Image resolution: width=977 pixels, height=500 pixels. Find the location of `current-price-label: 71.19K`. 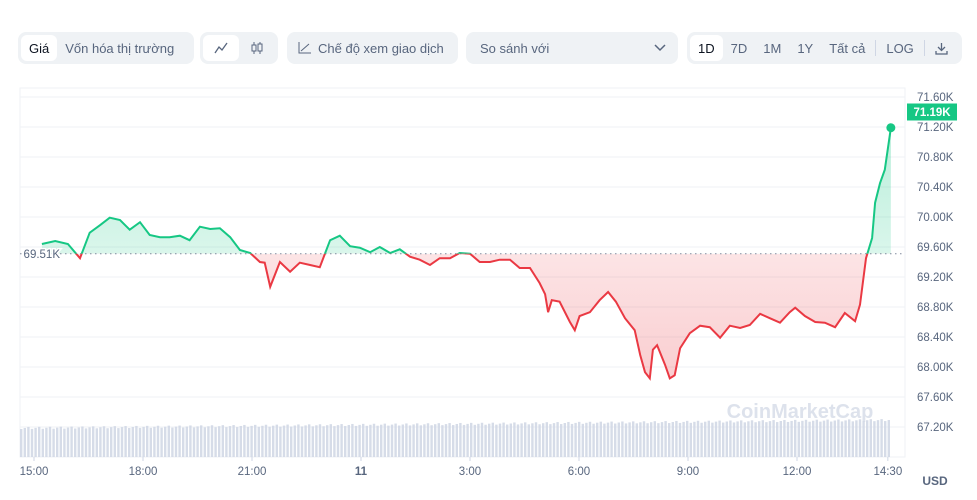

current-price-label: 71.19K is located at coordinates (932, 113).